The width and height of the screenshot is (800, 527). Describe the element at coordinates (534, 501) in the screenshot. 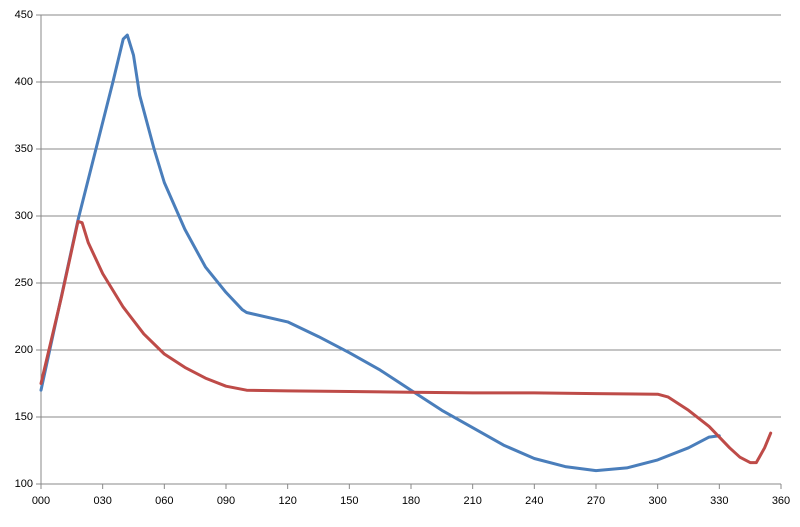

I see `x-tick-label: 240` at that location.